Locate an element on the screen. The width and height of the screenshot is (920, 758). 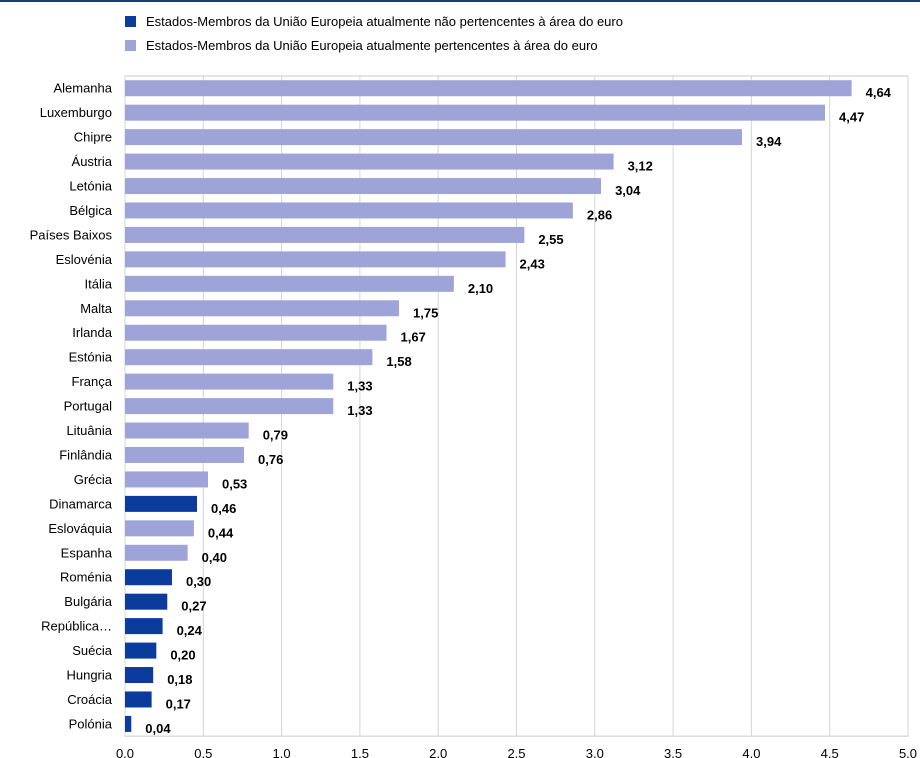
data-label: 1,58 is located at coordinates (398, 361).